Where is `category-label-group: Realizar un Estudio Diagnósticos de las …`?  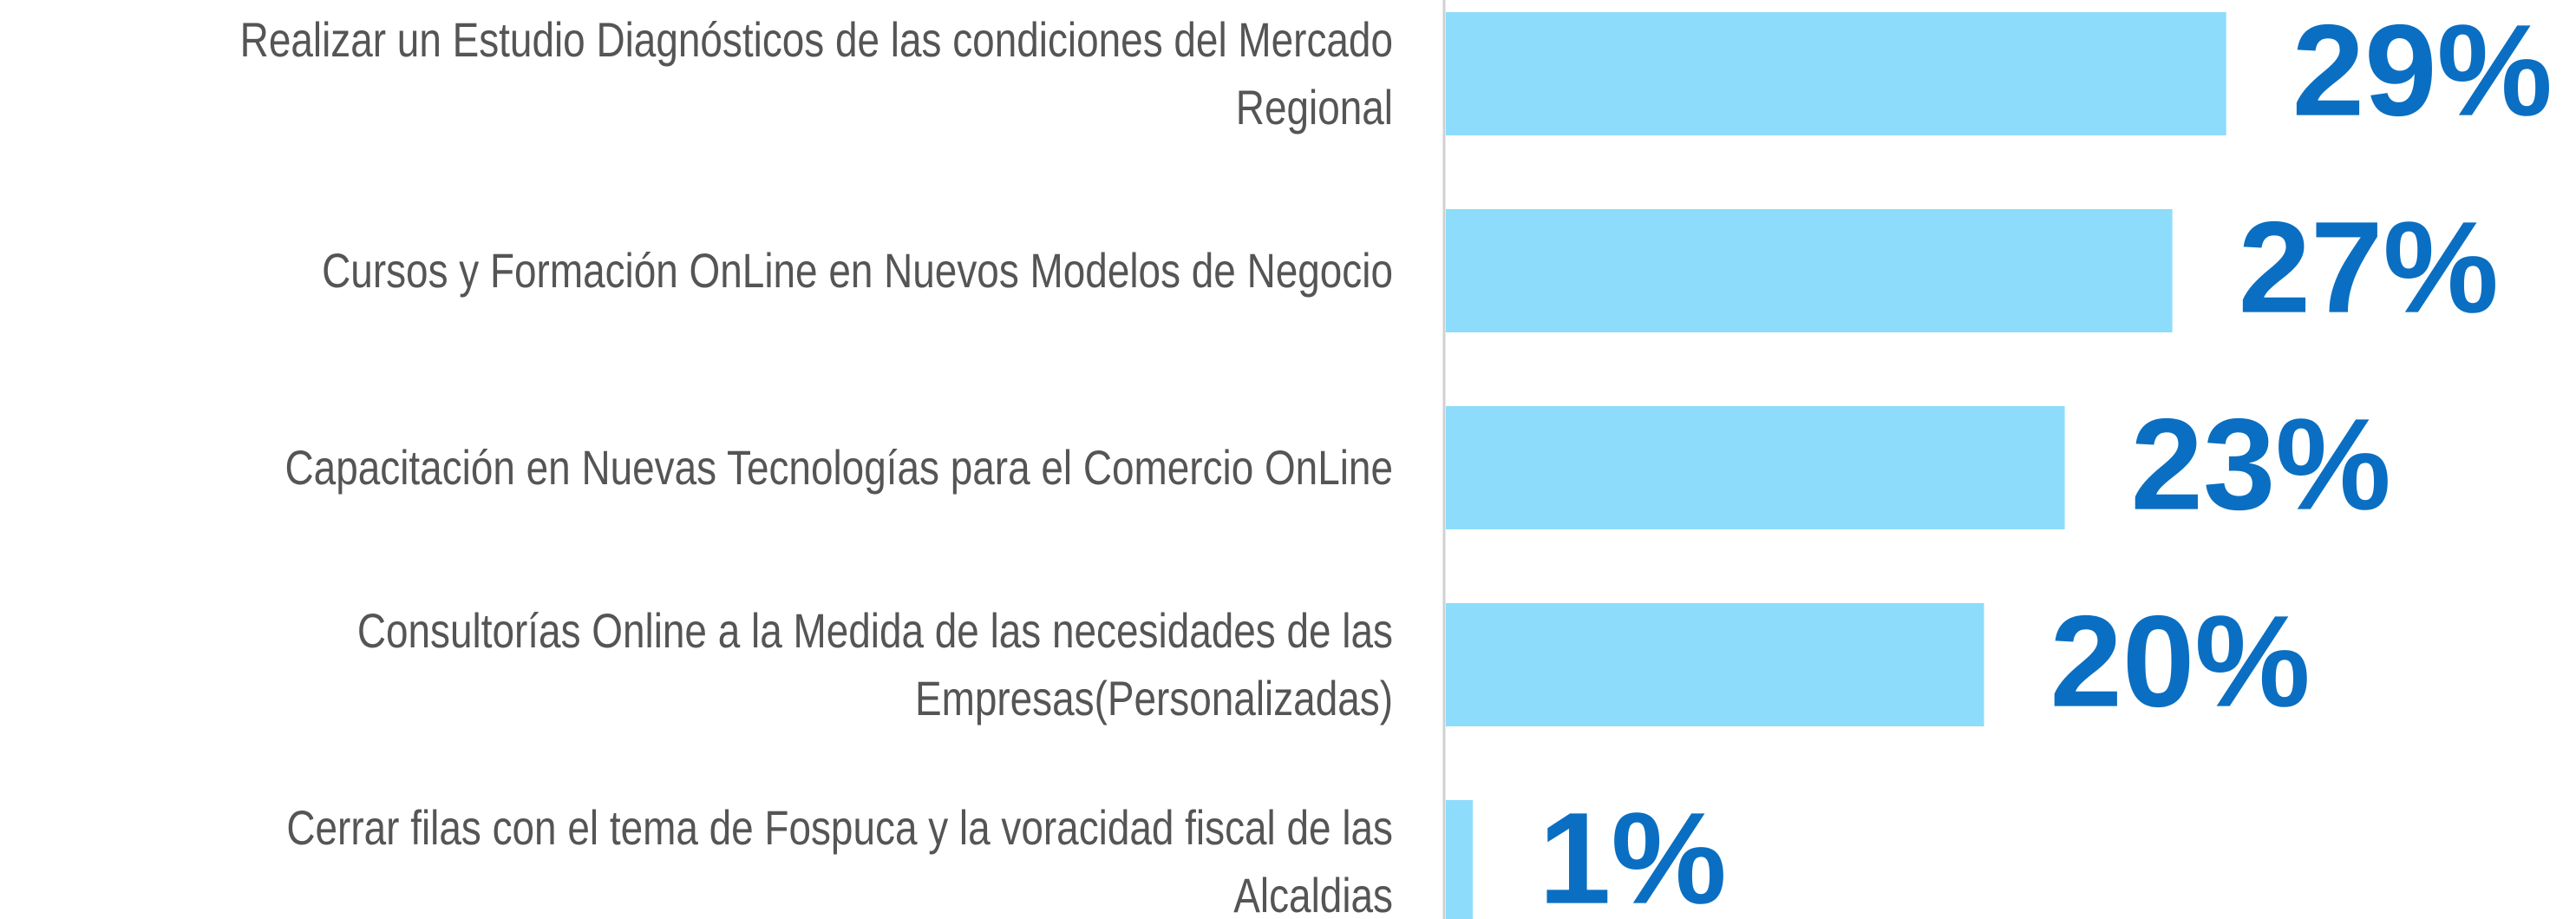
category-label-group: Realizar un Estudio Diagnósticos de las … is located at coordinates (816, 74).